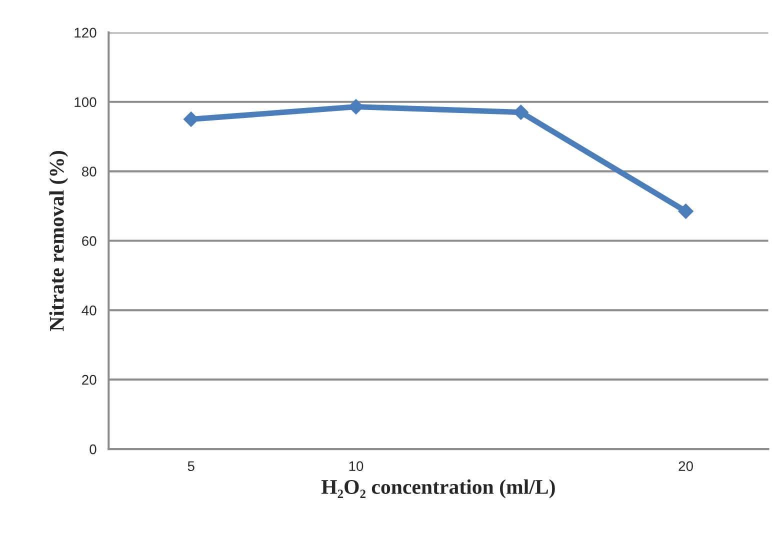 The width and height of the screenshot is (776, 541). Describe the element at coordinates (685, 466) in the screenshot. I see `x-tick-label: 20` at that location.